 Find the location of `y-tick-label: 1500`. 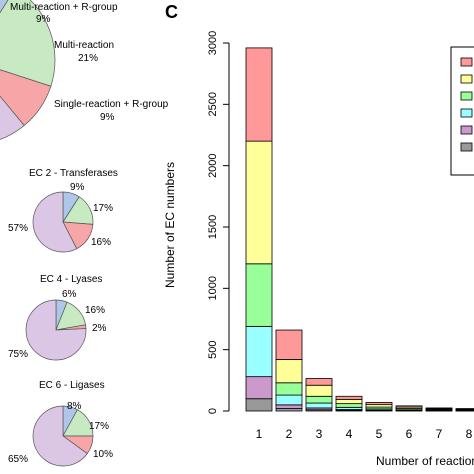

y-tick-label: 1500 is located at coordinates (213, 227).